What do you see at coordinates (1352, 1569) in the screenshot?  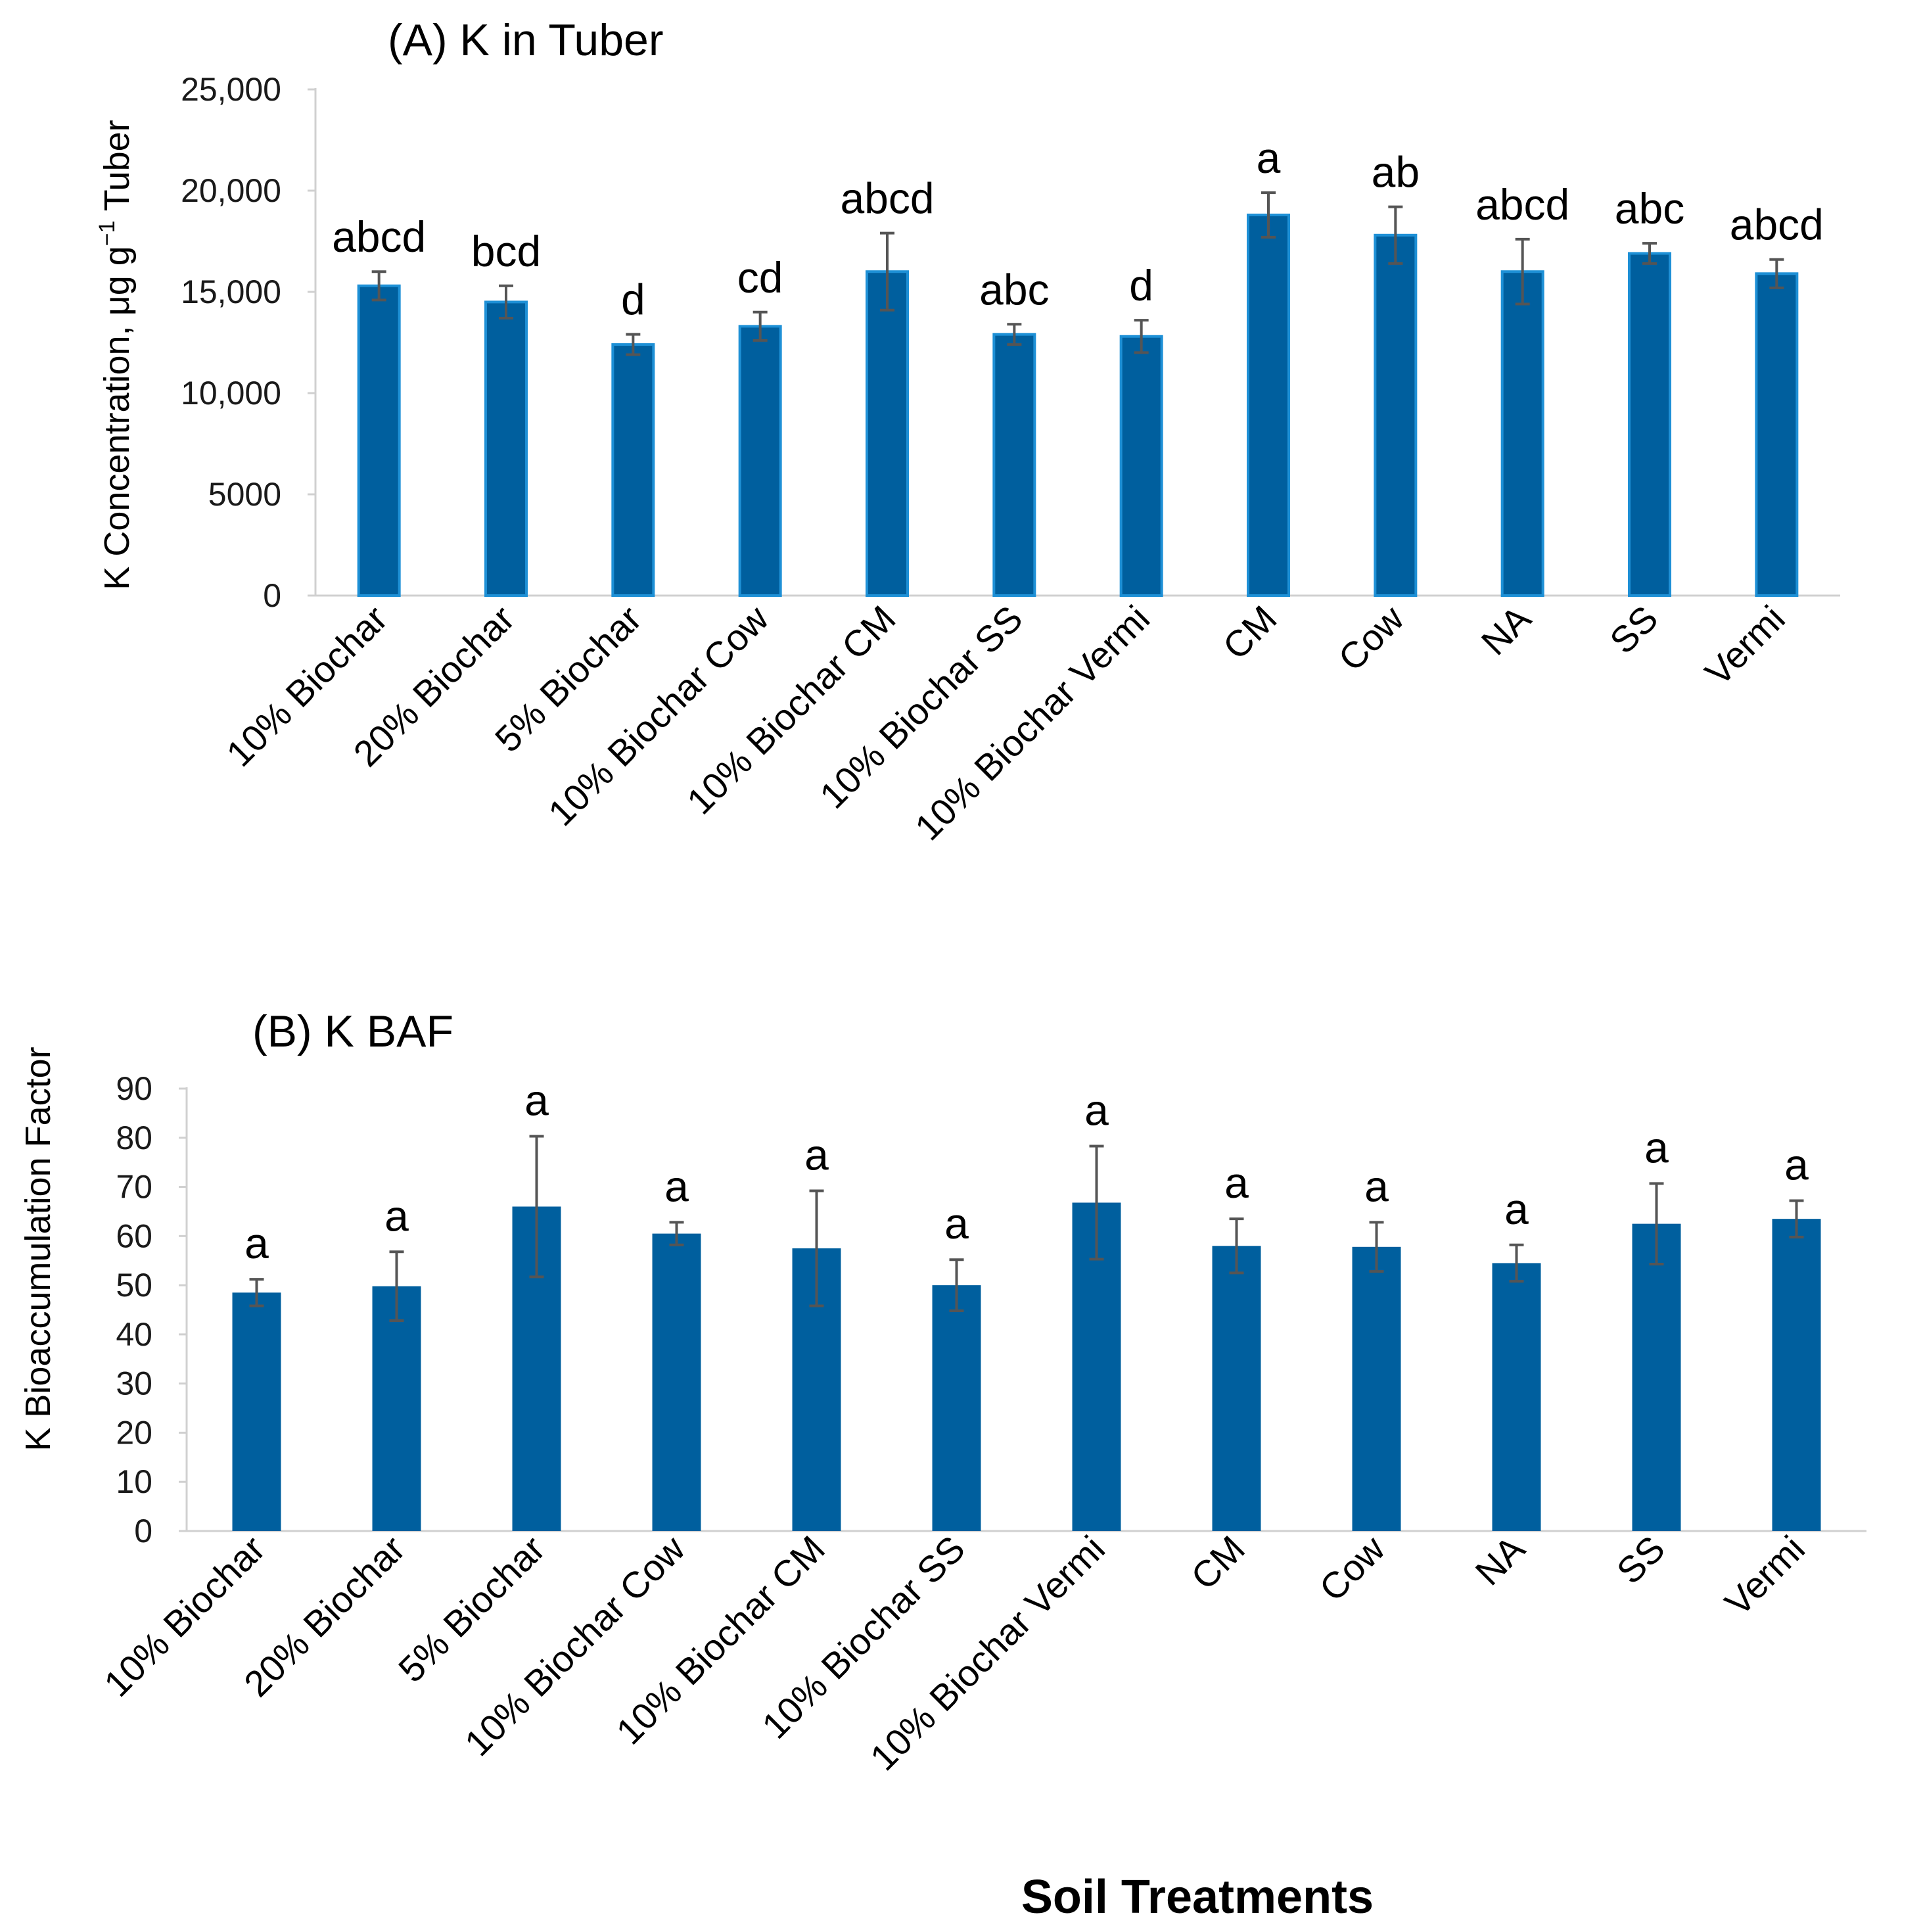 I see `chart-b-category-label: Cow` at bounding box center [1352, 1569].